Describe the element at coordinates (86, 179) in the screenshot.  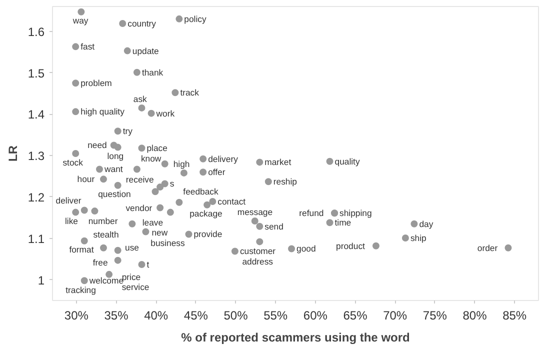
I see `annotation: hour` at that location.